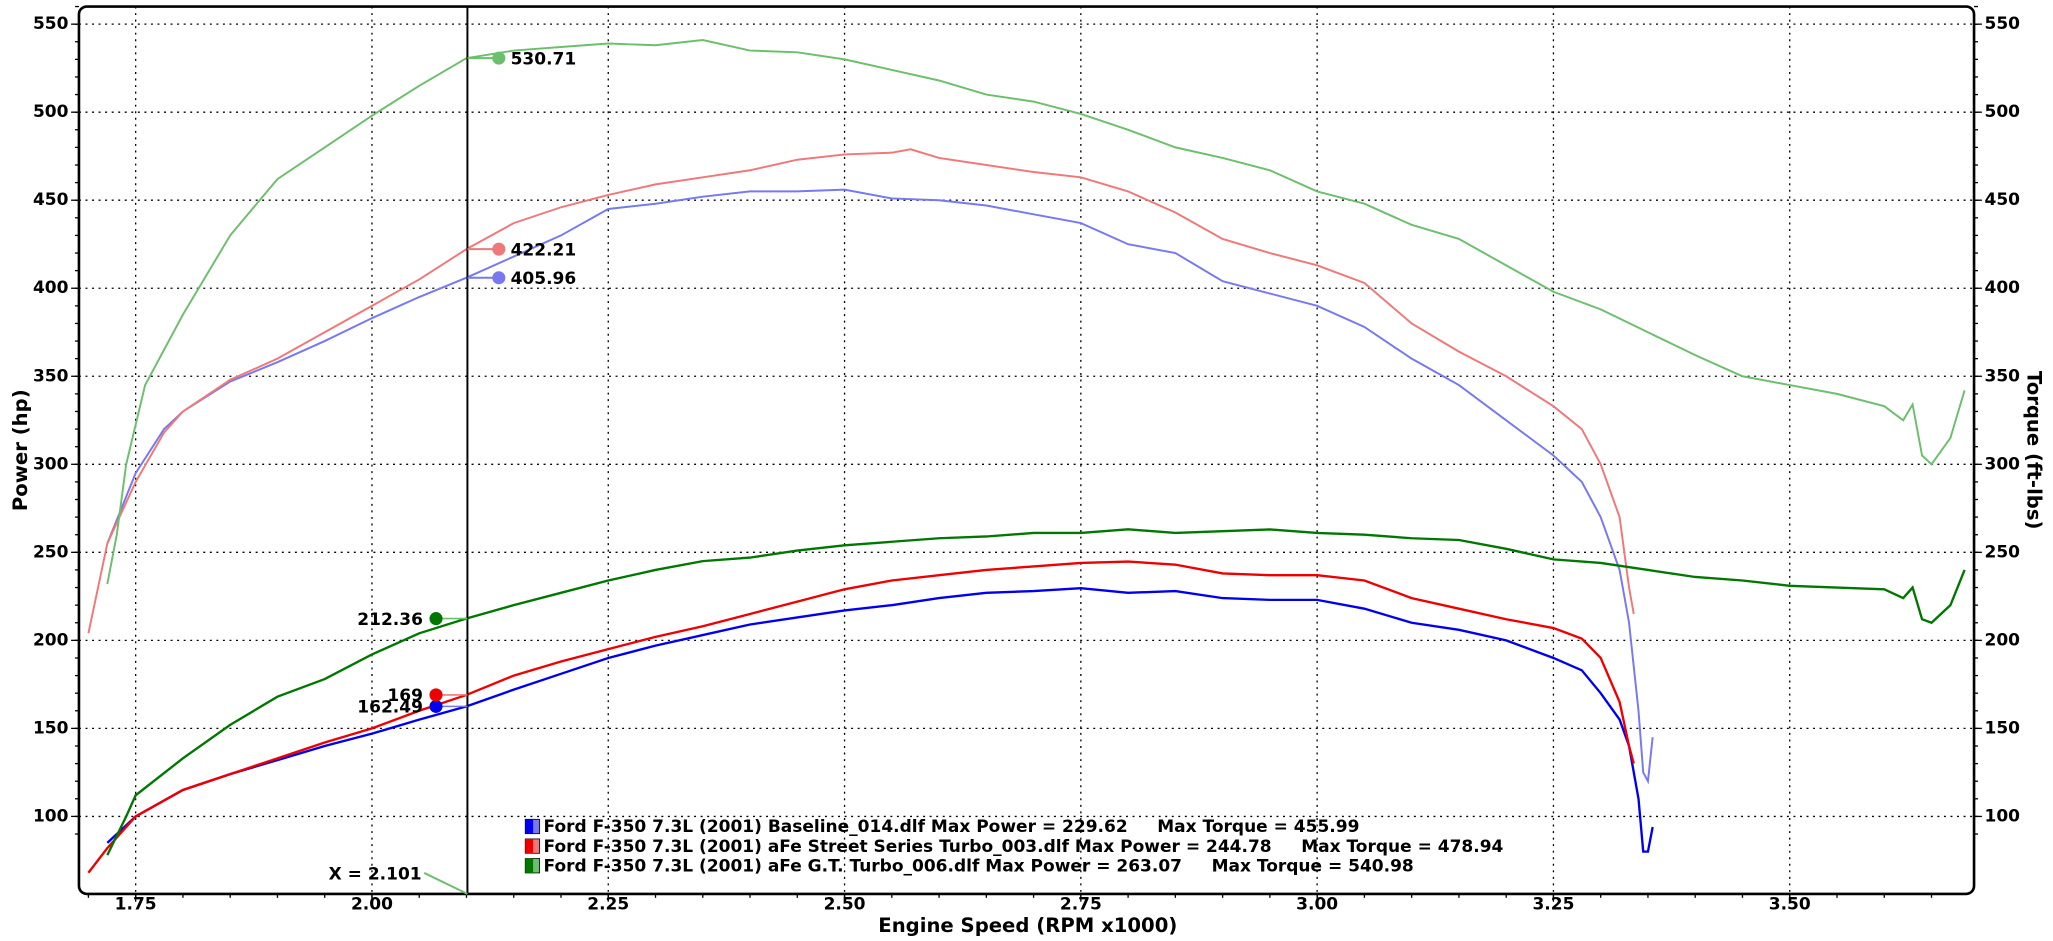 This screenshot has width=2053, height=941. Describe the element at coordinates (445, 883) in the screenshot. I see `cursor-pointer` at that location.